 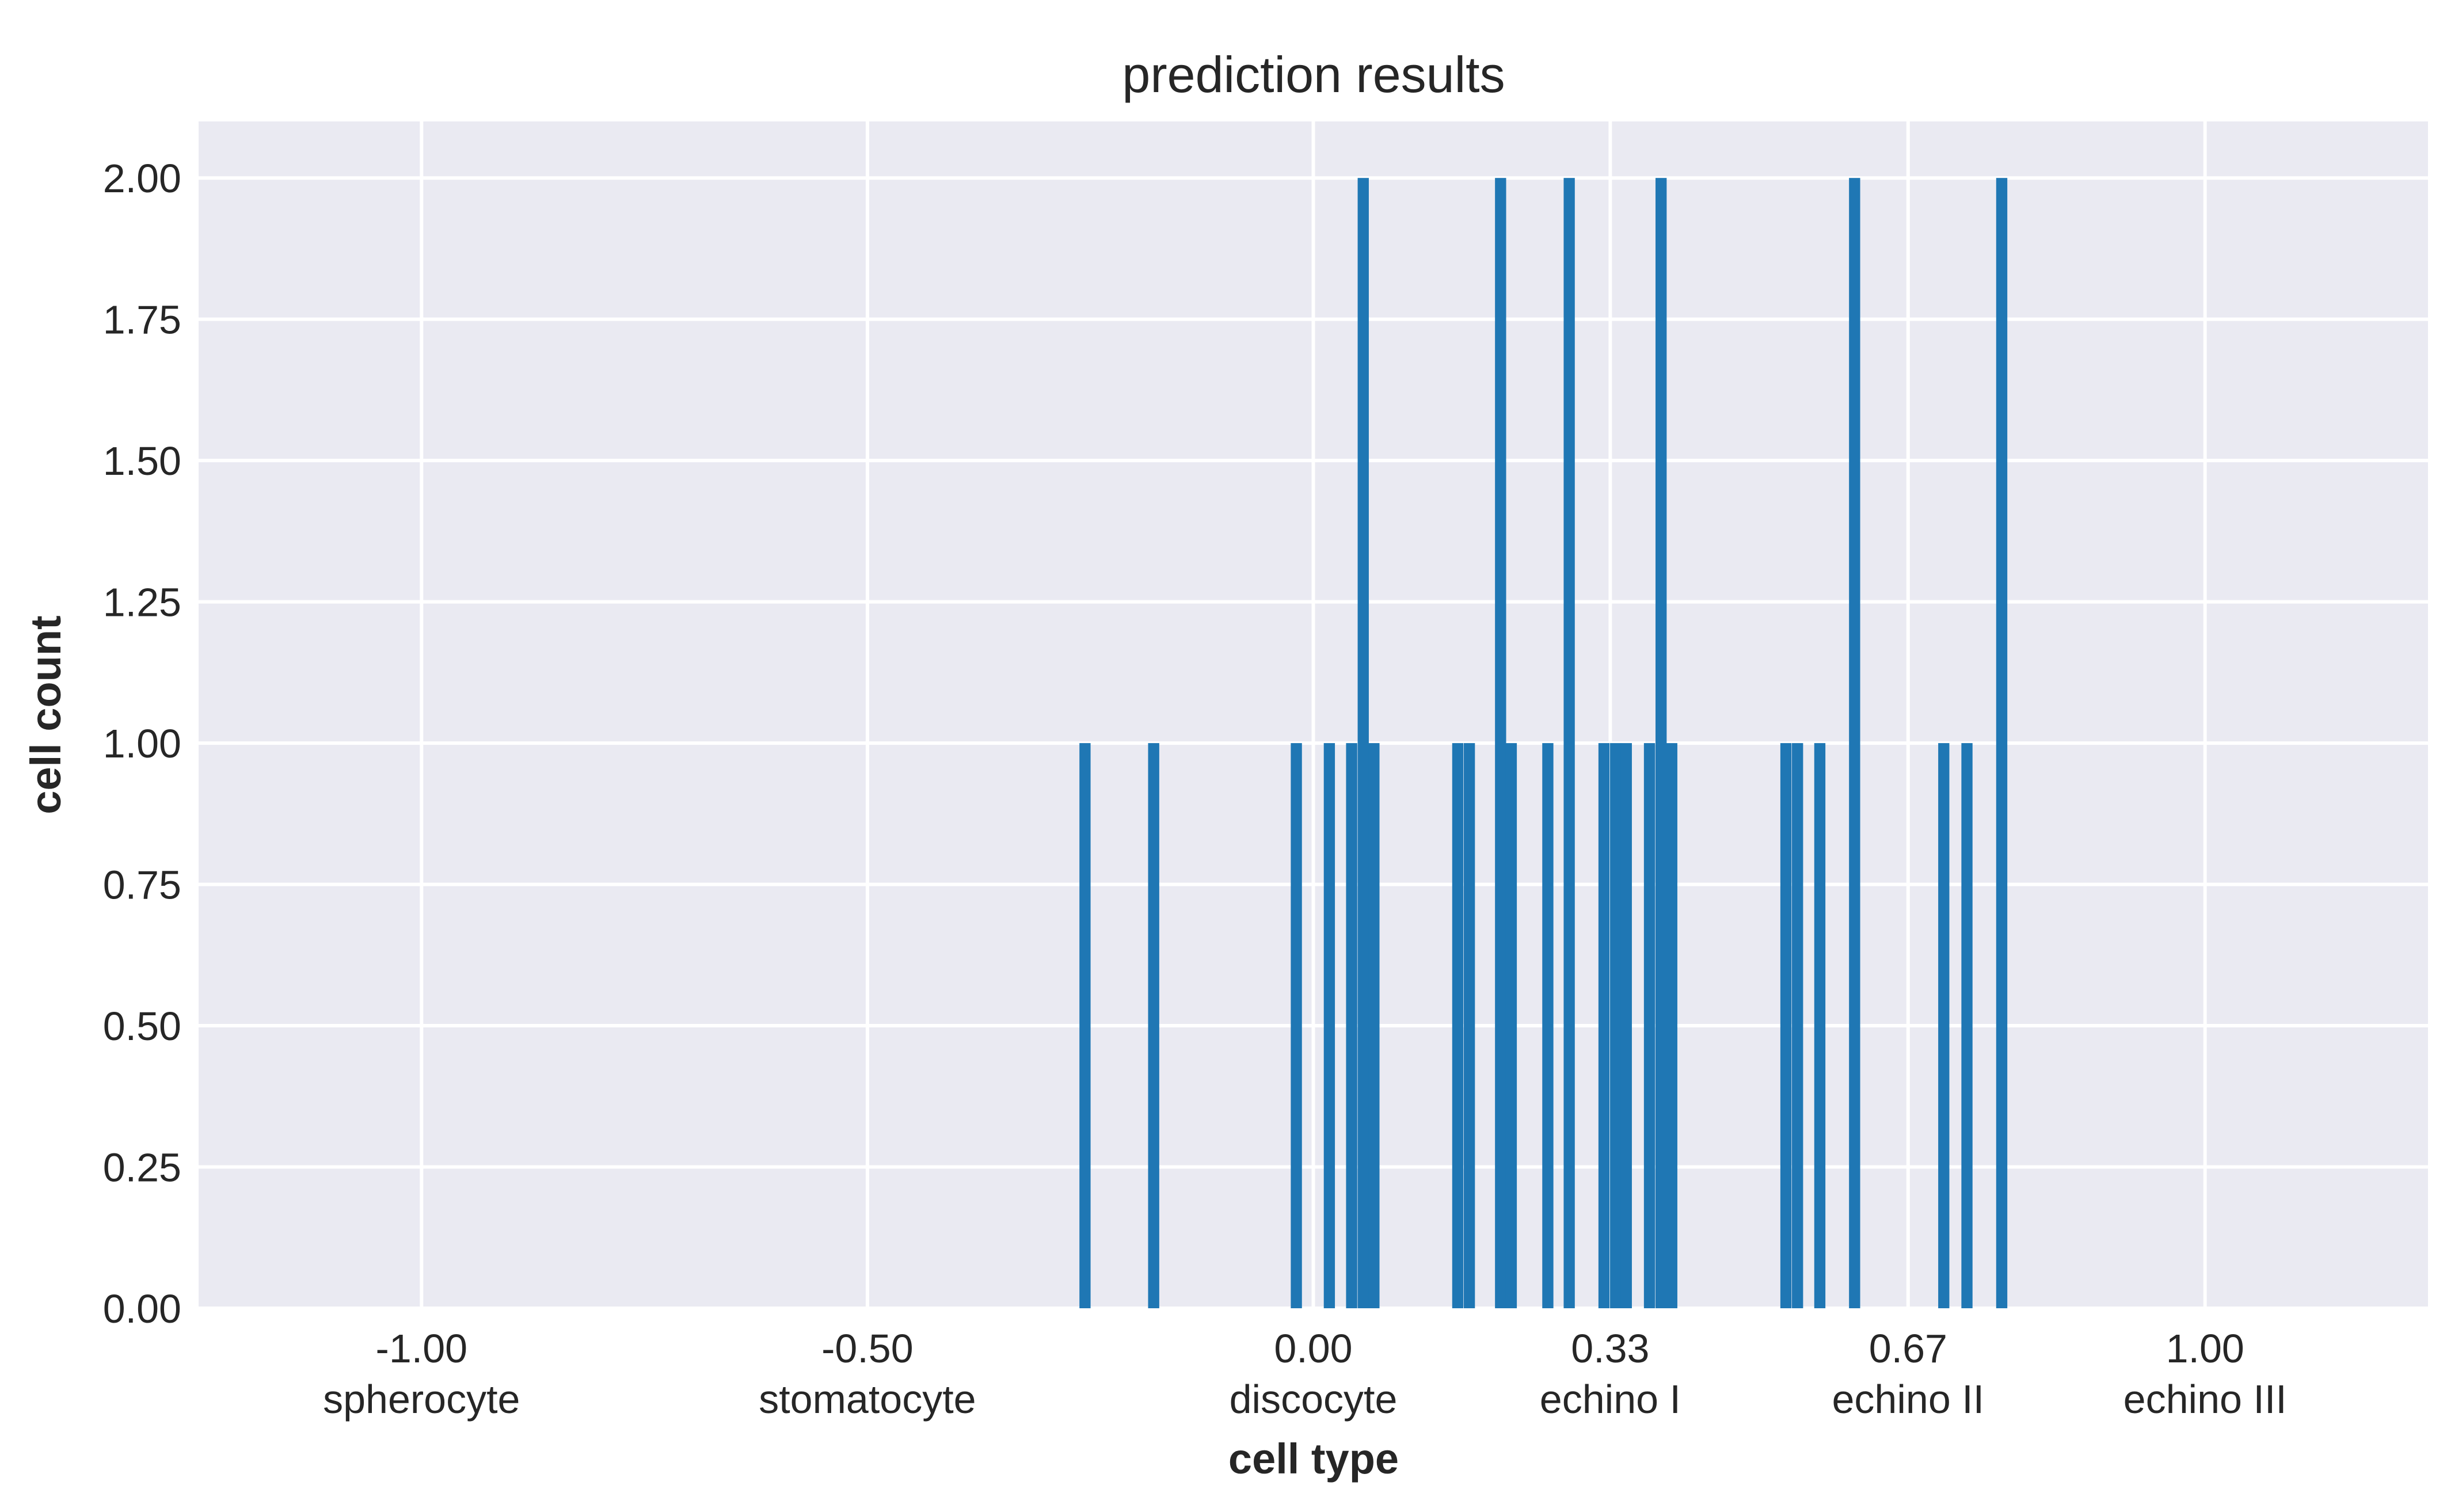 What do you see at coordinates (422, 1348) in the screenshot?
I see `x-tick-label: -1.00` at bounding box center [422, 1348].